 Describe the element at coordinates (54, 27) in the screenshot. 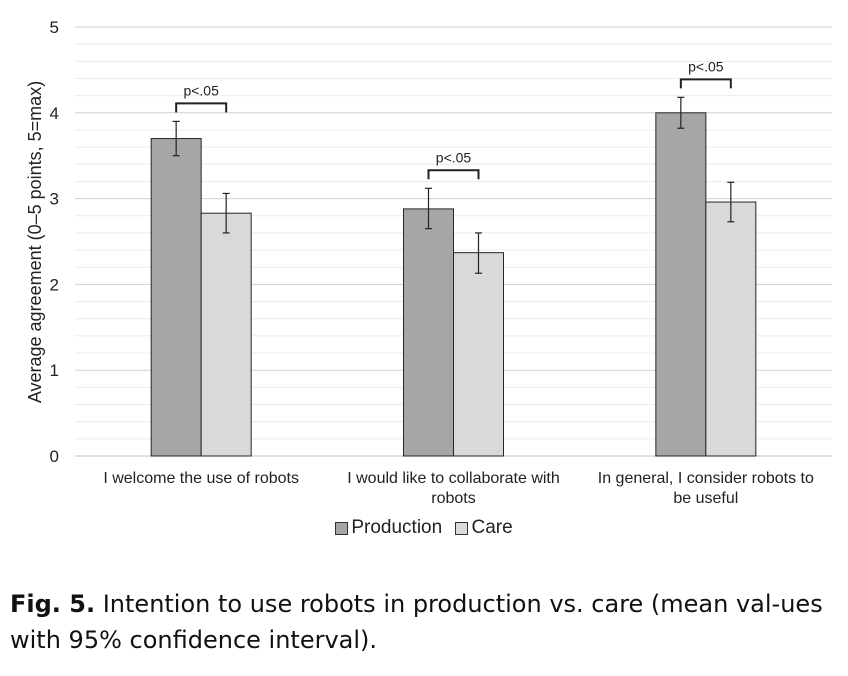

I see `y-tick-label: 5` at that location.